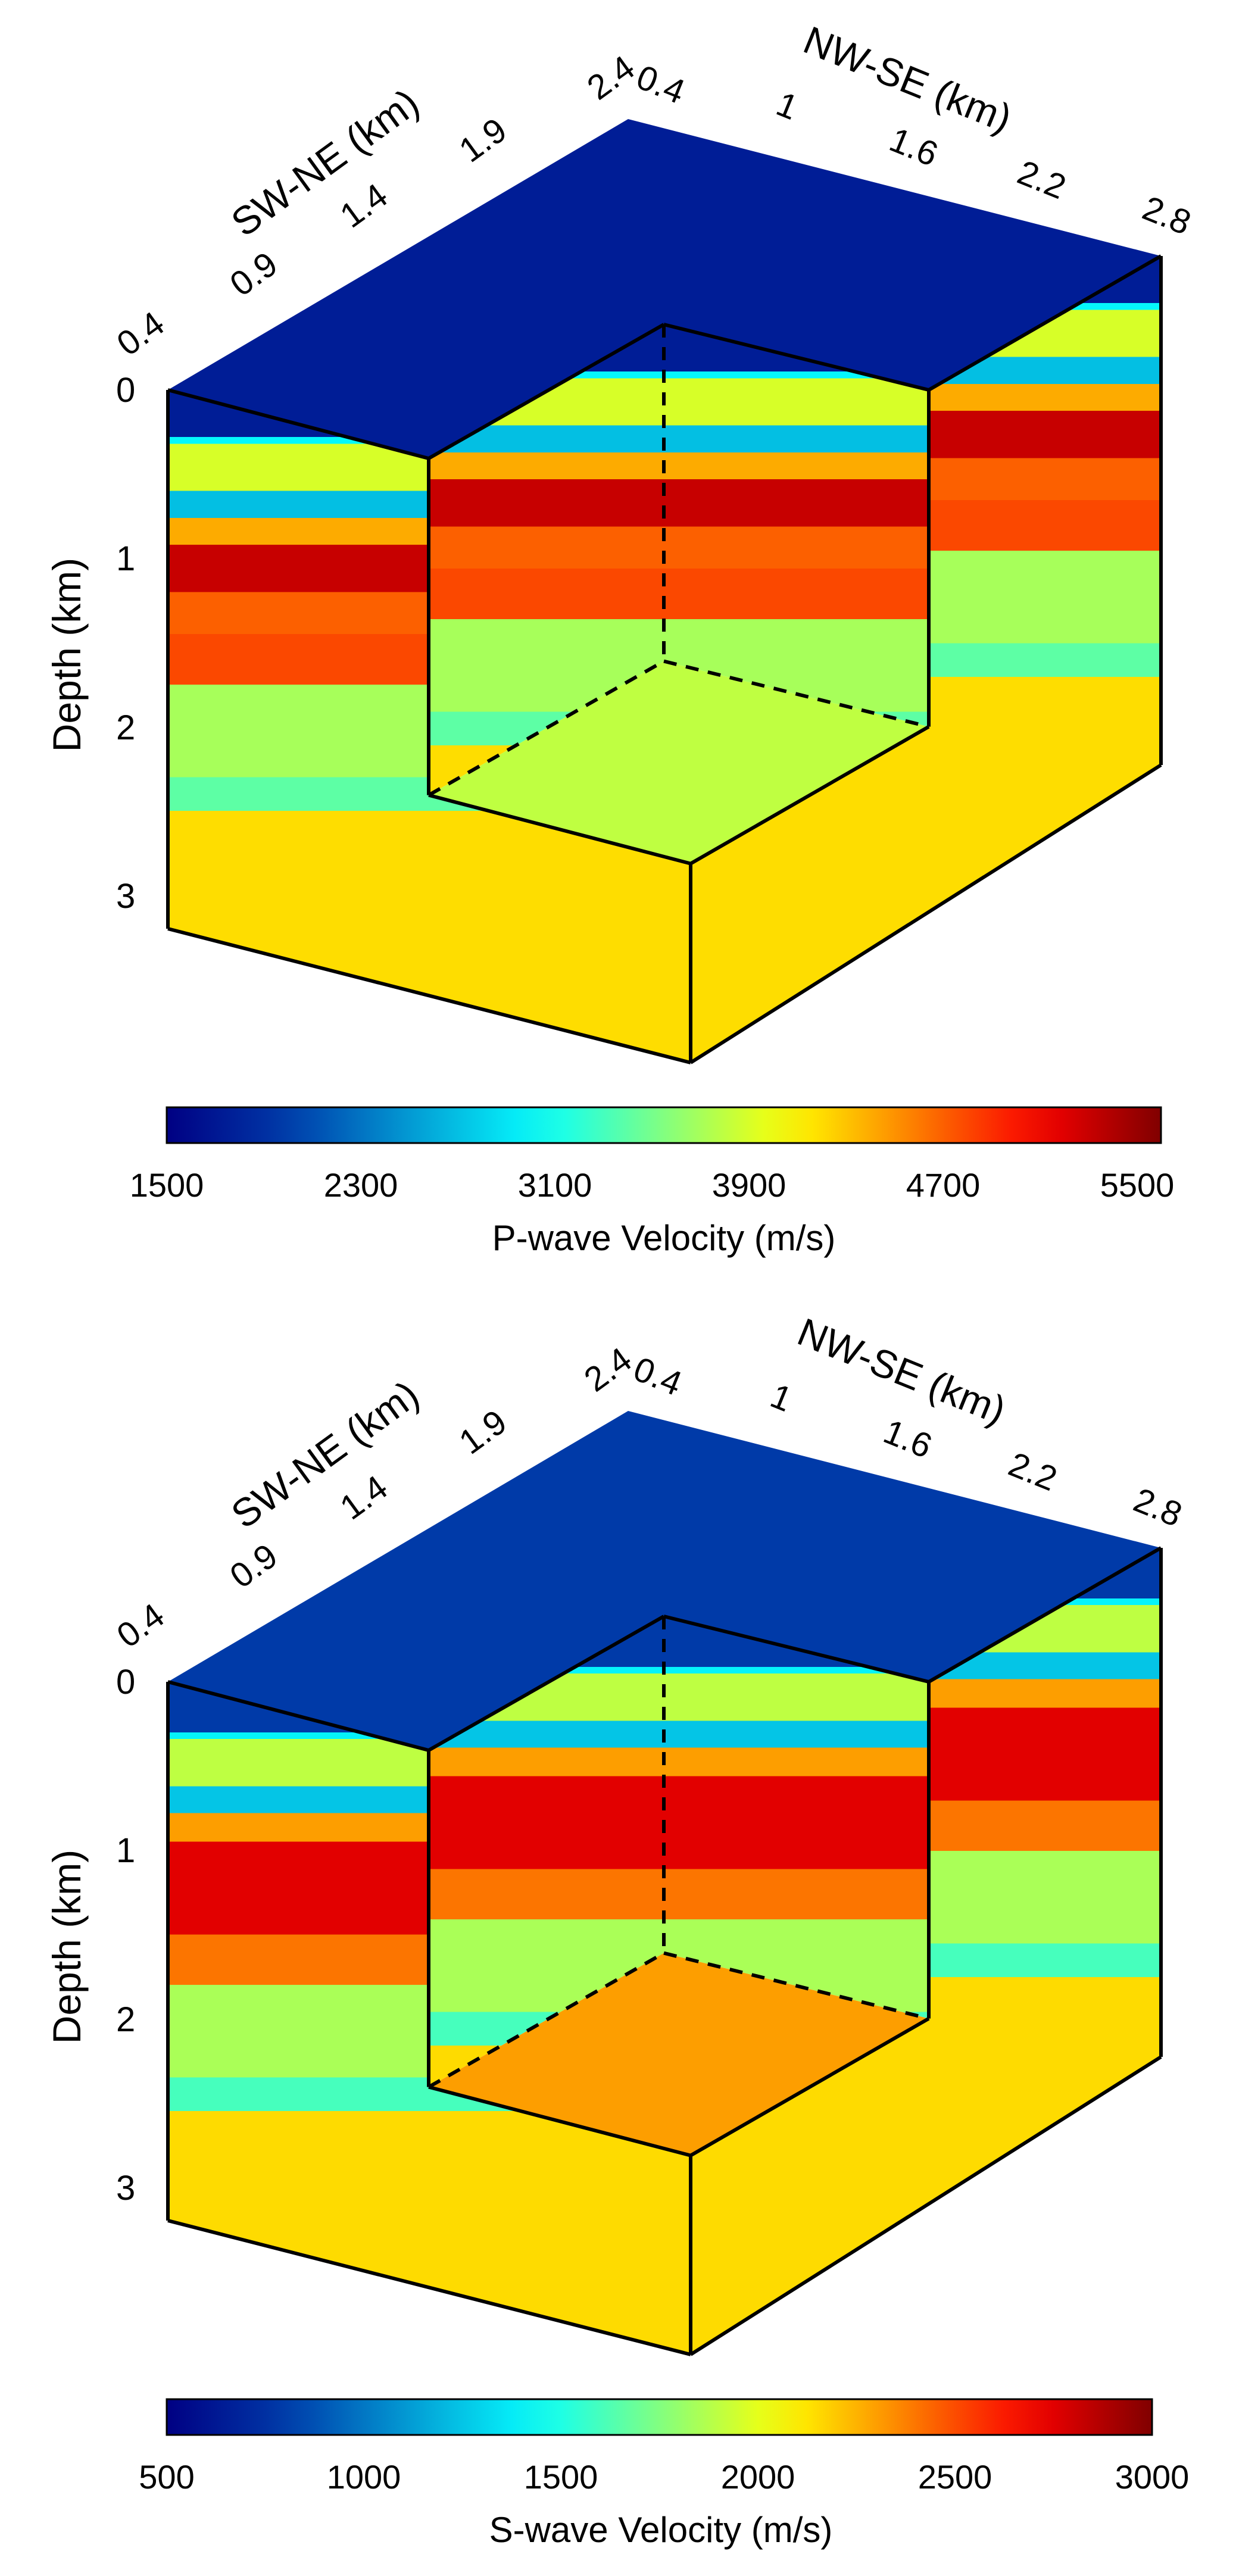  What do you see at coordinates (67, 655) in the screenshot?
I see `p-depth-axis-label: Depth (km)` at bounding box center [67, 655].